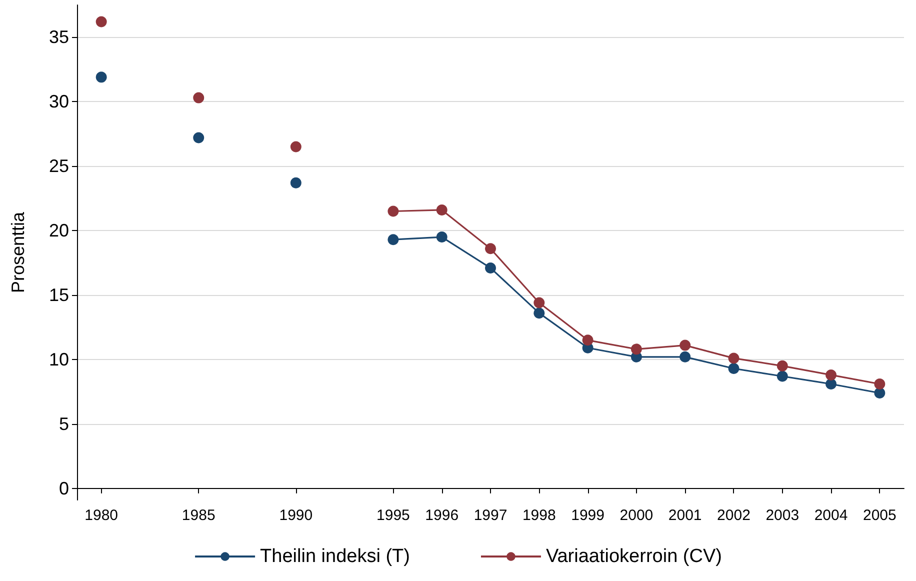 This screenshot has height=581, width=916. Describe the element at coordinates (335, 556) in the screenshot. I see `legend-label: Theilin indeksi (T)` at that location.